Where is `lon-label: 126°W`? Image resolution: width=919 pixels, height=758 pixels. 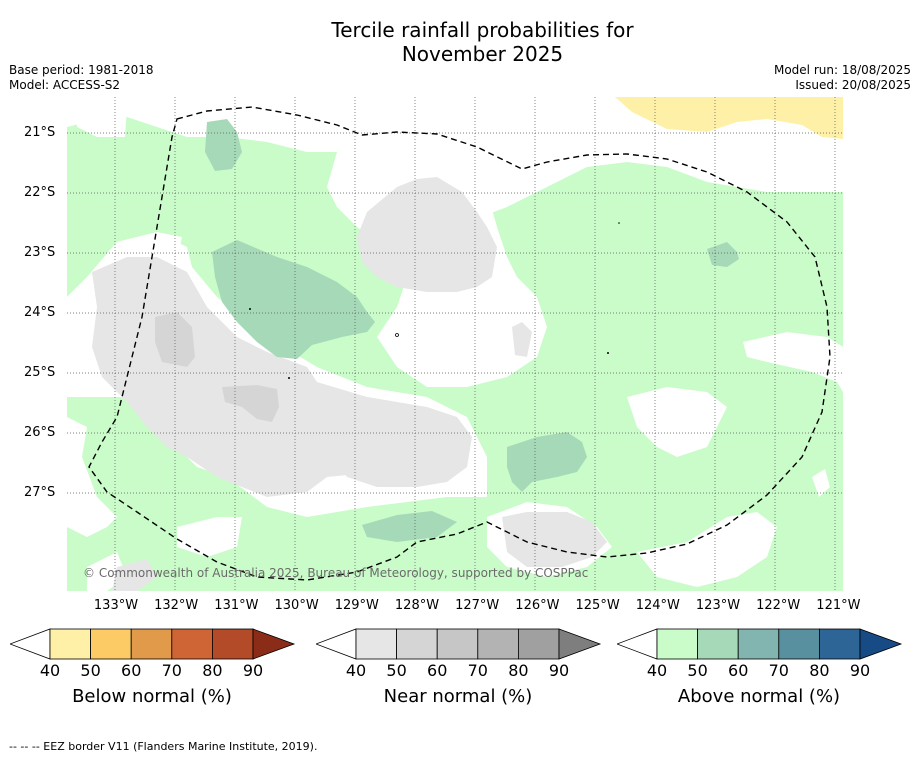
lon-label: 126°W is located at coordinates (537, 605).